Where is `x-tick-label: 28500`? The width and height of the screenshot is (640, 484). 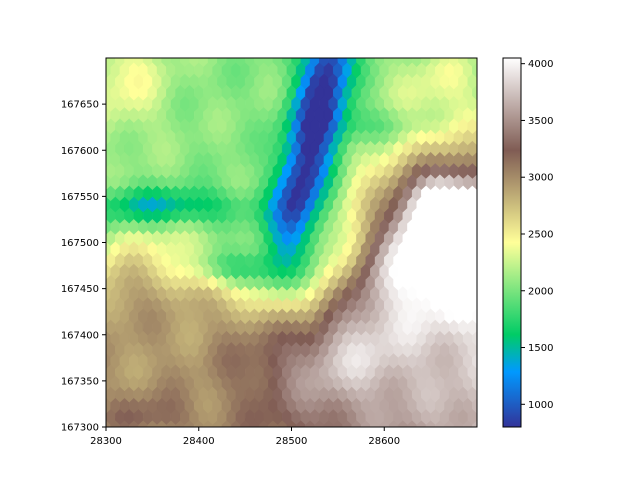 x-tick-label: 28500 is located at coordinates (292, 441).